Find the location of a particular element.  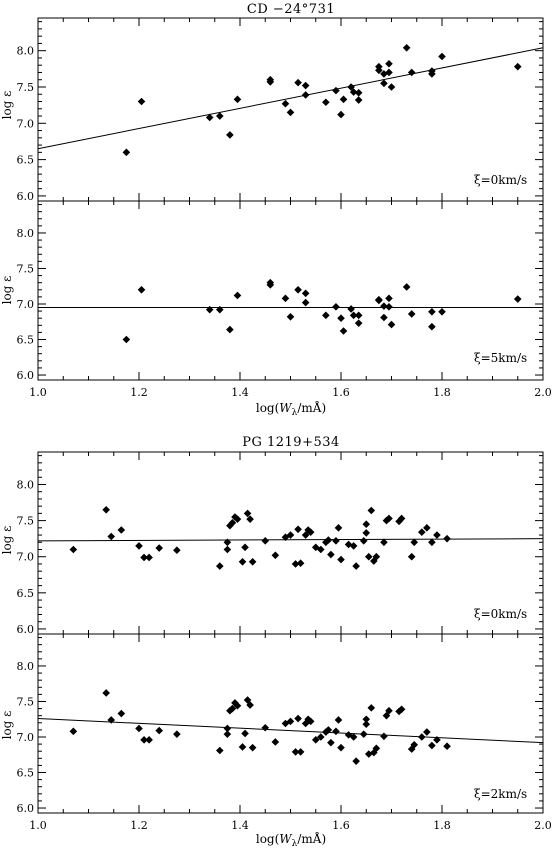

panel-2-xlabel: log(Wλ/mÅ) is located at coordinates (291, 409).